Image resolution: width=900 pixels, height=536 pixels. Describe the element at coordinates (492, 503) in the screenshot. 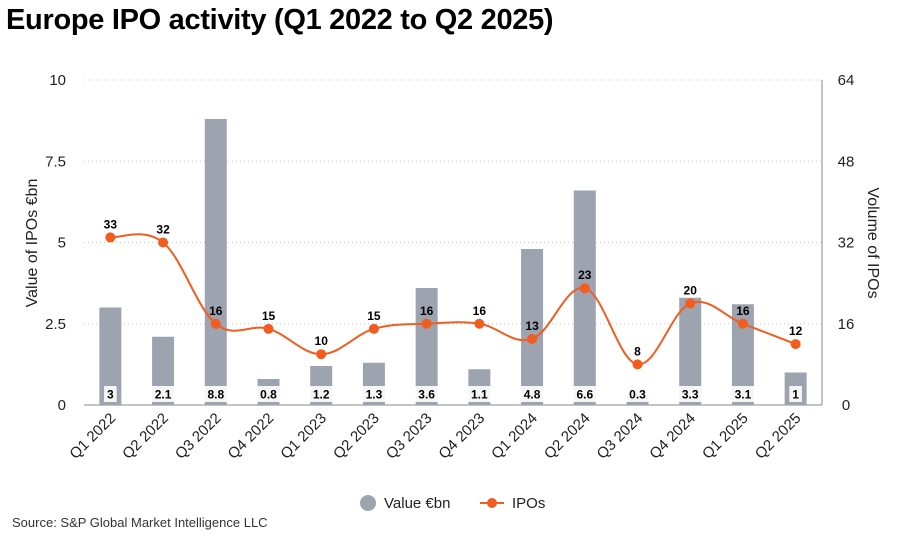

I see `legend-line-marker` at that location.